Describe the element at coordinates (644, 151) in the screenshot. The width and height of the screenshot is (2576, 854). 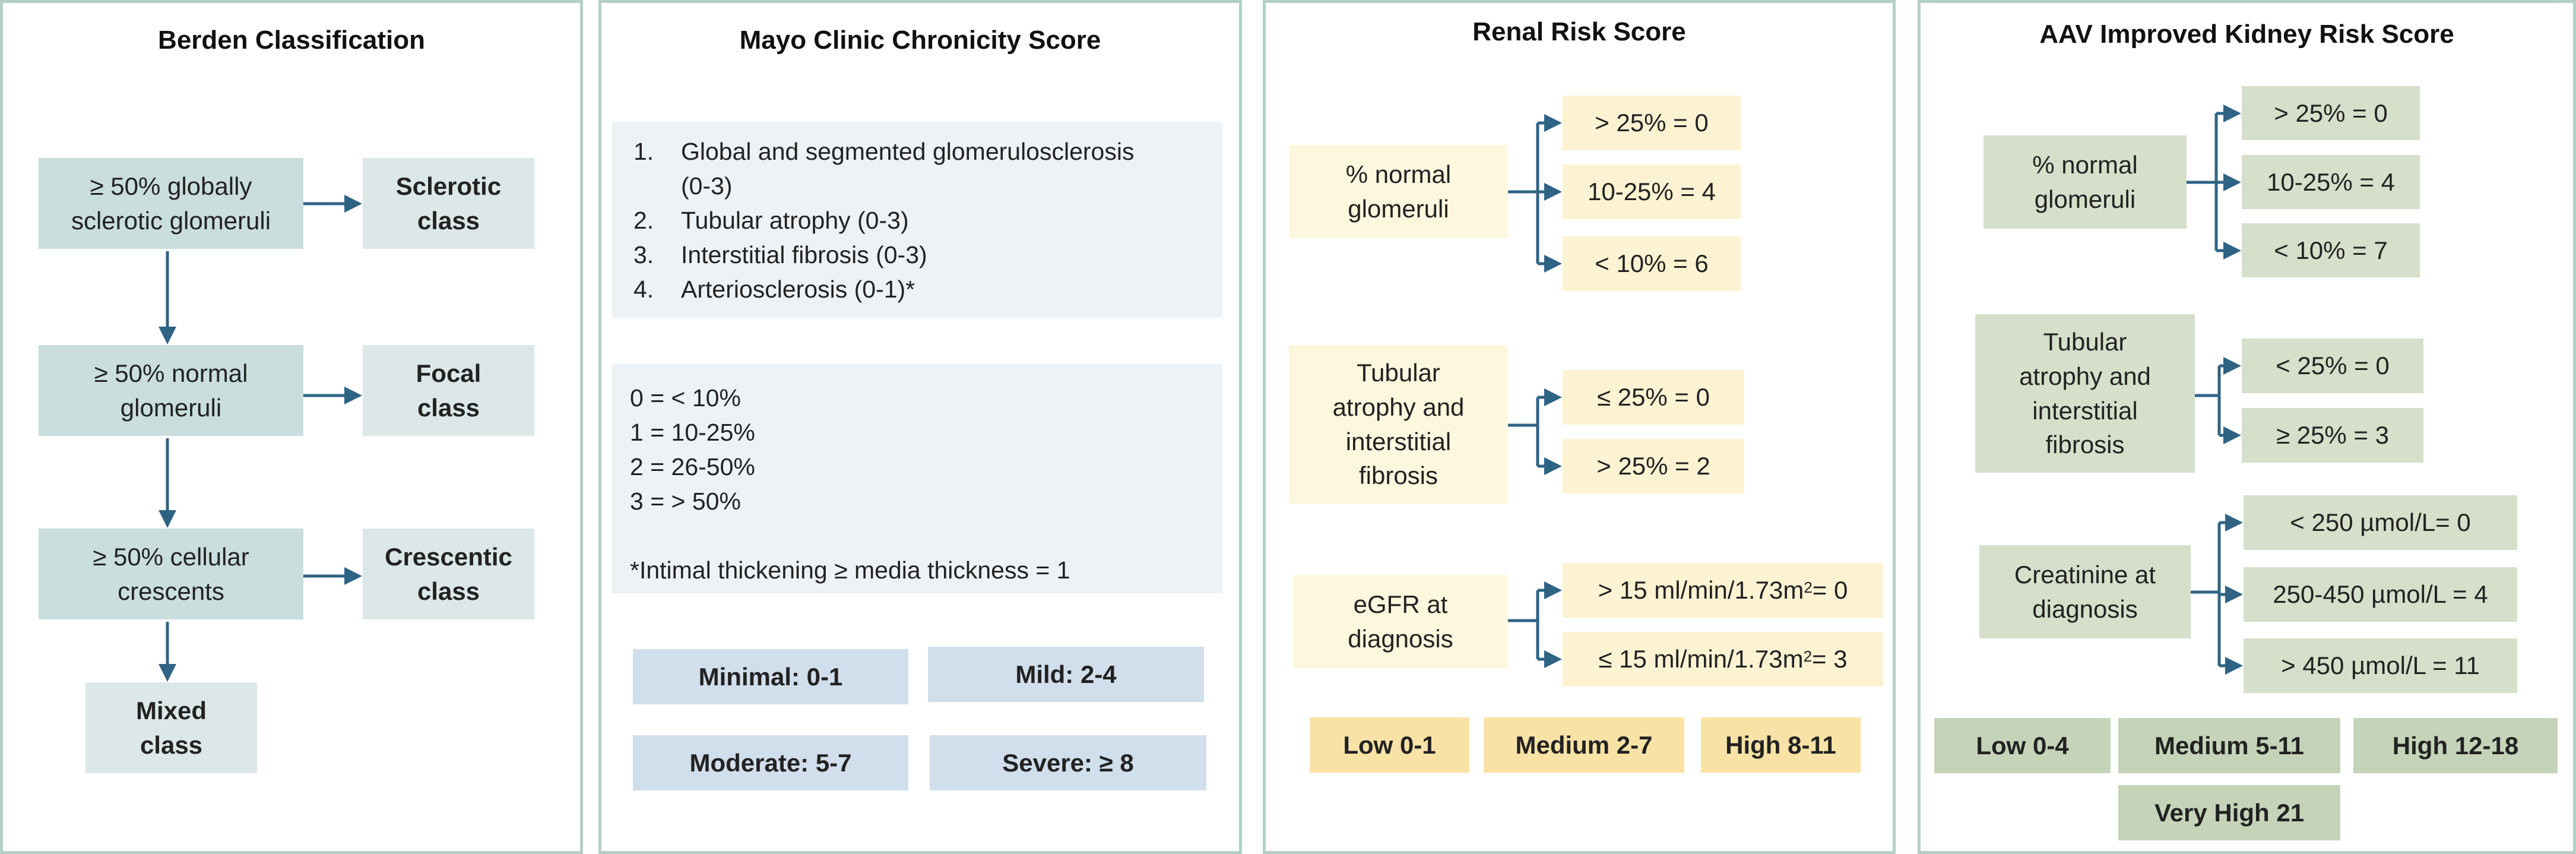
I see `mayo-item-1-number: 1.` at that location.